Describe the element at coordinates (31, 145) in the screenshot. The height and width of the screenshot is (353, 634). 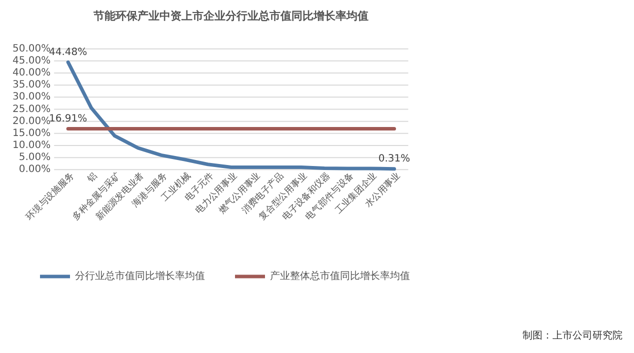
I see `y-tick-label: 10.00%` at that location.